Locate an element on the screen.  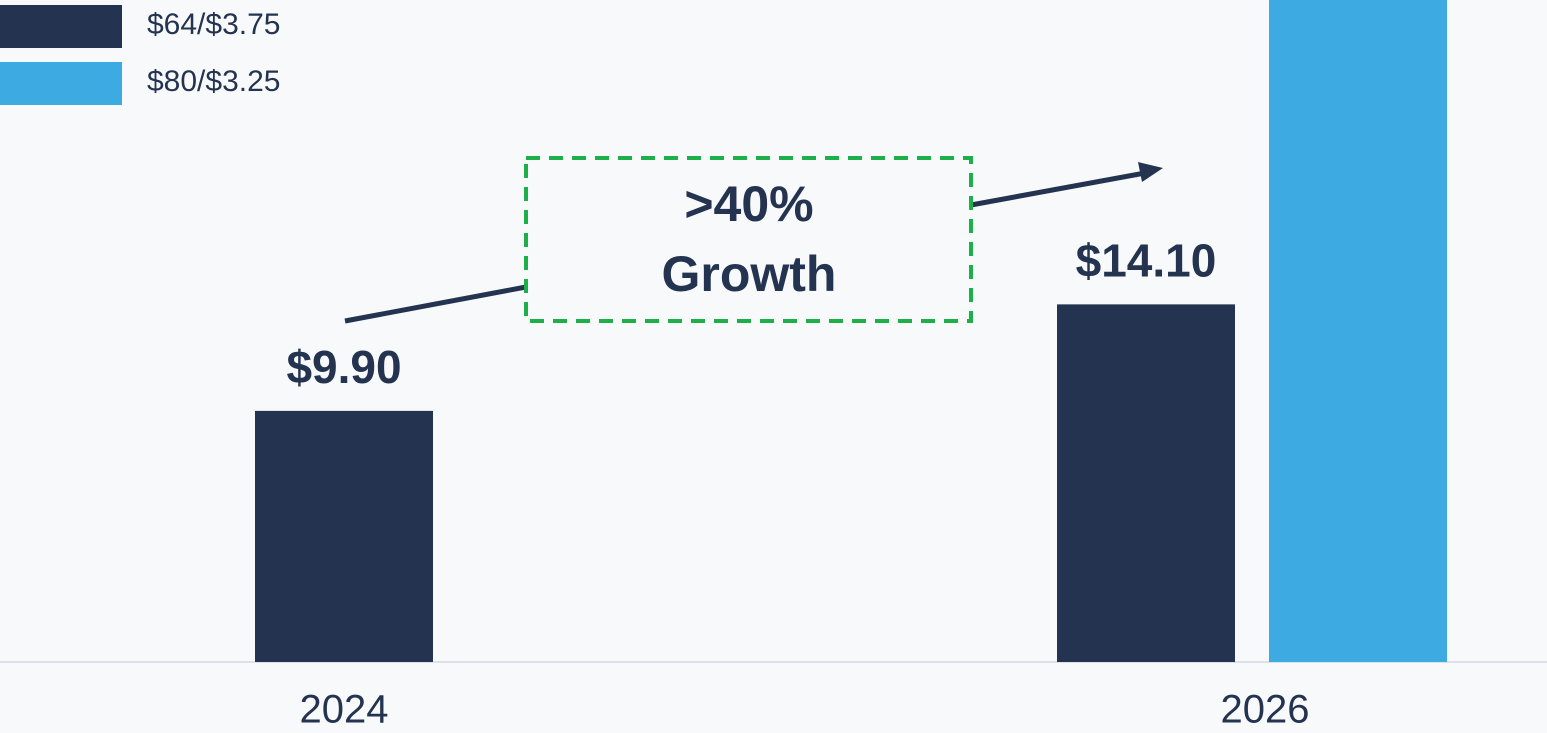
x-tick-label: 2026 is located at coordinates (1265, 710).